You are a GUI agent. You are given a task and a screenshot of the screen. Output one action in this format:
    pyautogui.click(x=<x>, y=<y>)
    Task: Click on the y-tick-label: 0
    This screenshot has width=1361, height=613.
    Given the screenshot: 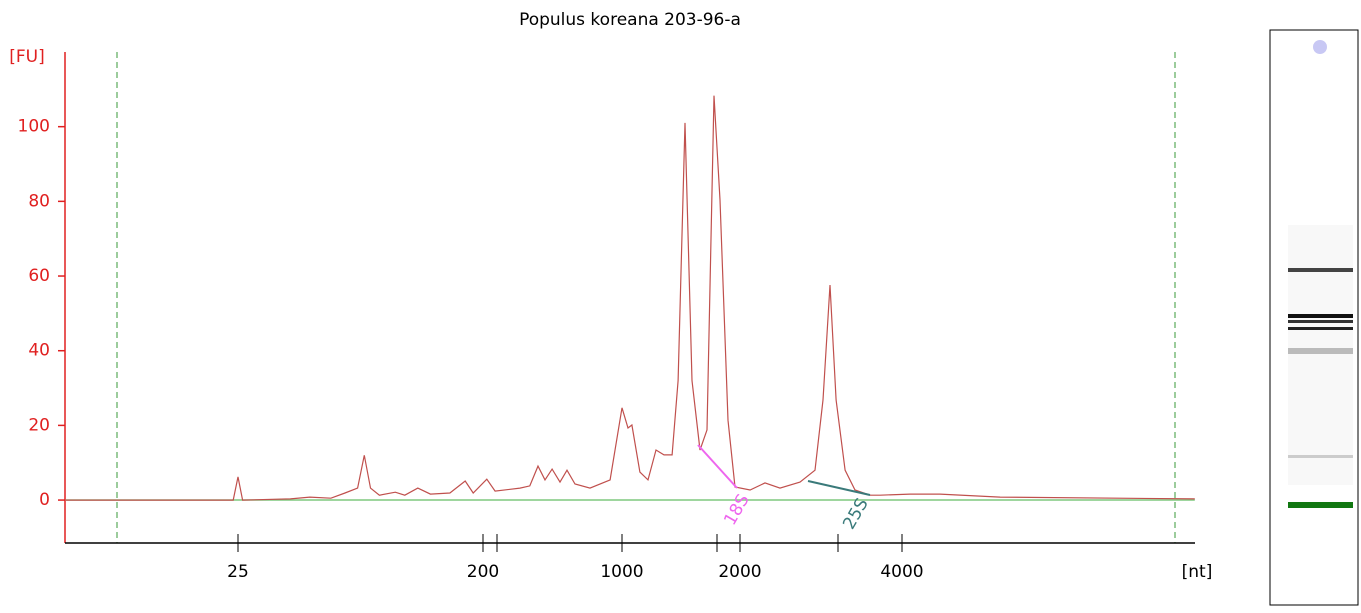 What is the action you would take?
    pyautogui.click(x=44, y=500)
    